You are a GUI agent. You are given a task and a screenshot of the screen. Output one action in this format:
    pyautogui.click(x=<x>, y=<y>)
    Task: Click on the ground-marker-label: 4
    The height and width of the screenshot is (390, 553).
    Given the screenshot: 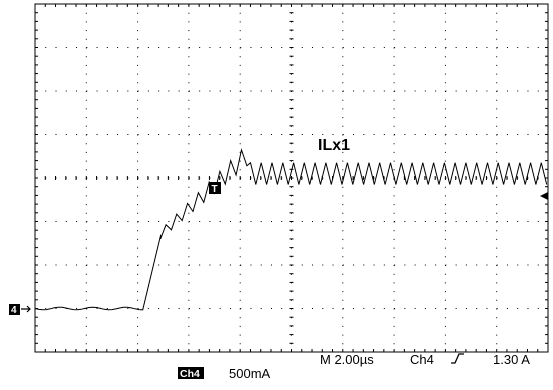 What is the action you would take?
    pyautogui.click(x=14, y=310)
    